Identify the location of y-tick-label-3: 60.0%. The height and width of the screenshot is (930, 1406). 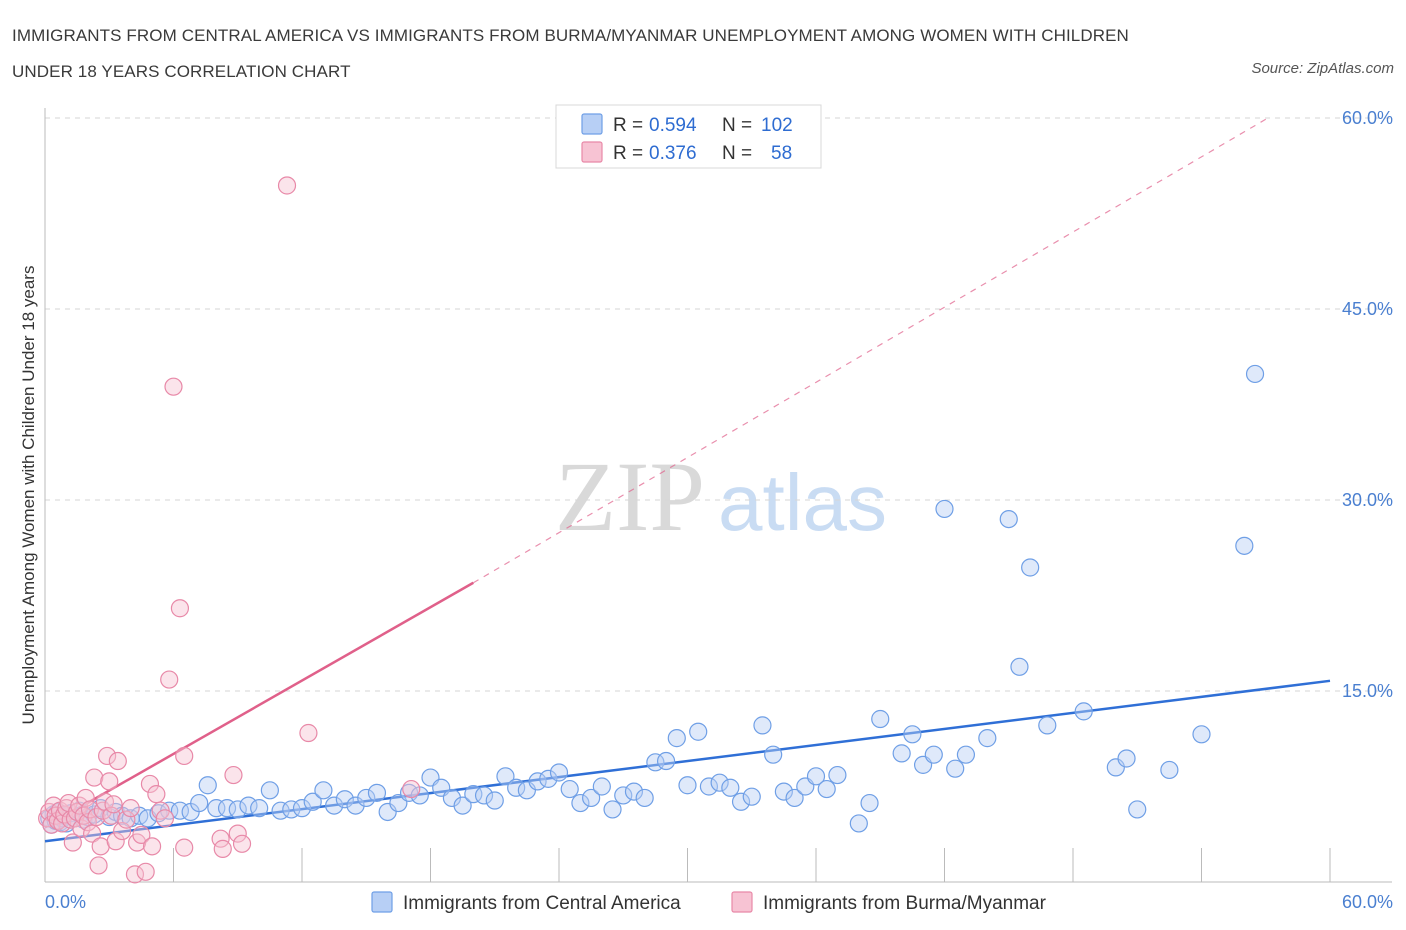
(1367, 118).